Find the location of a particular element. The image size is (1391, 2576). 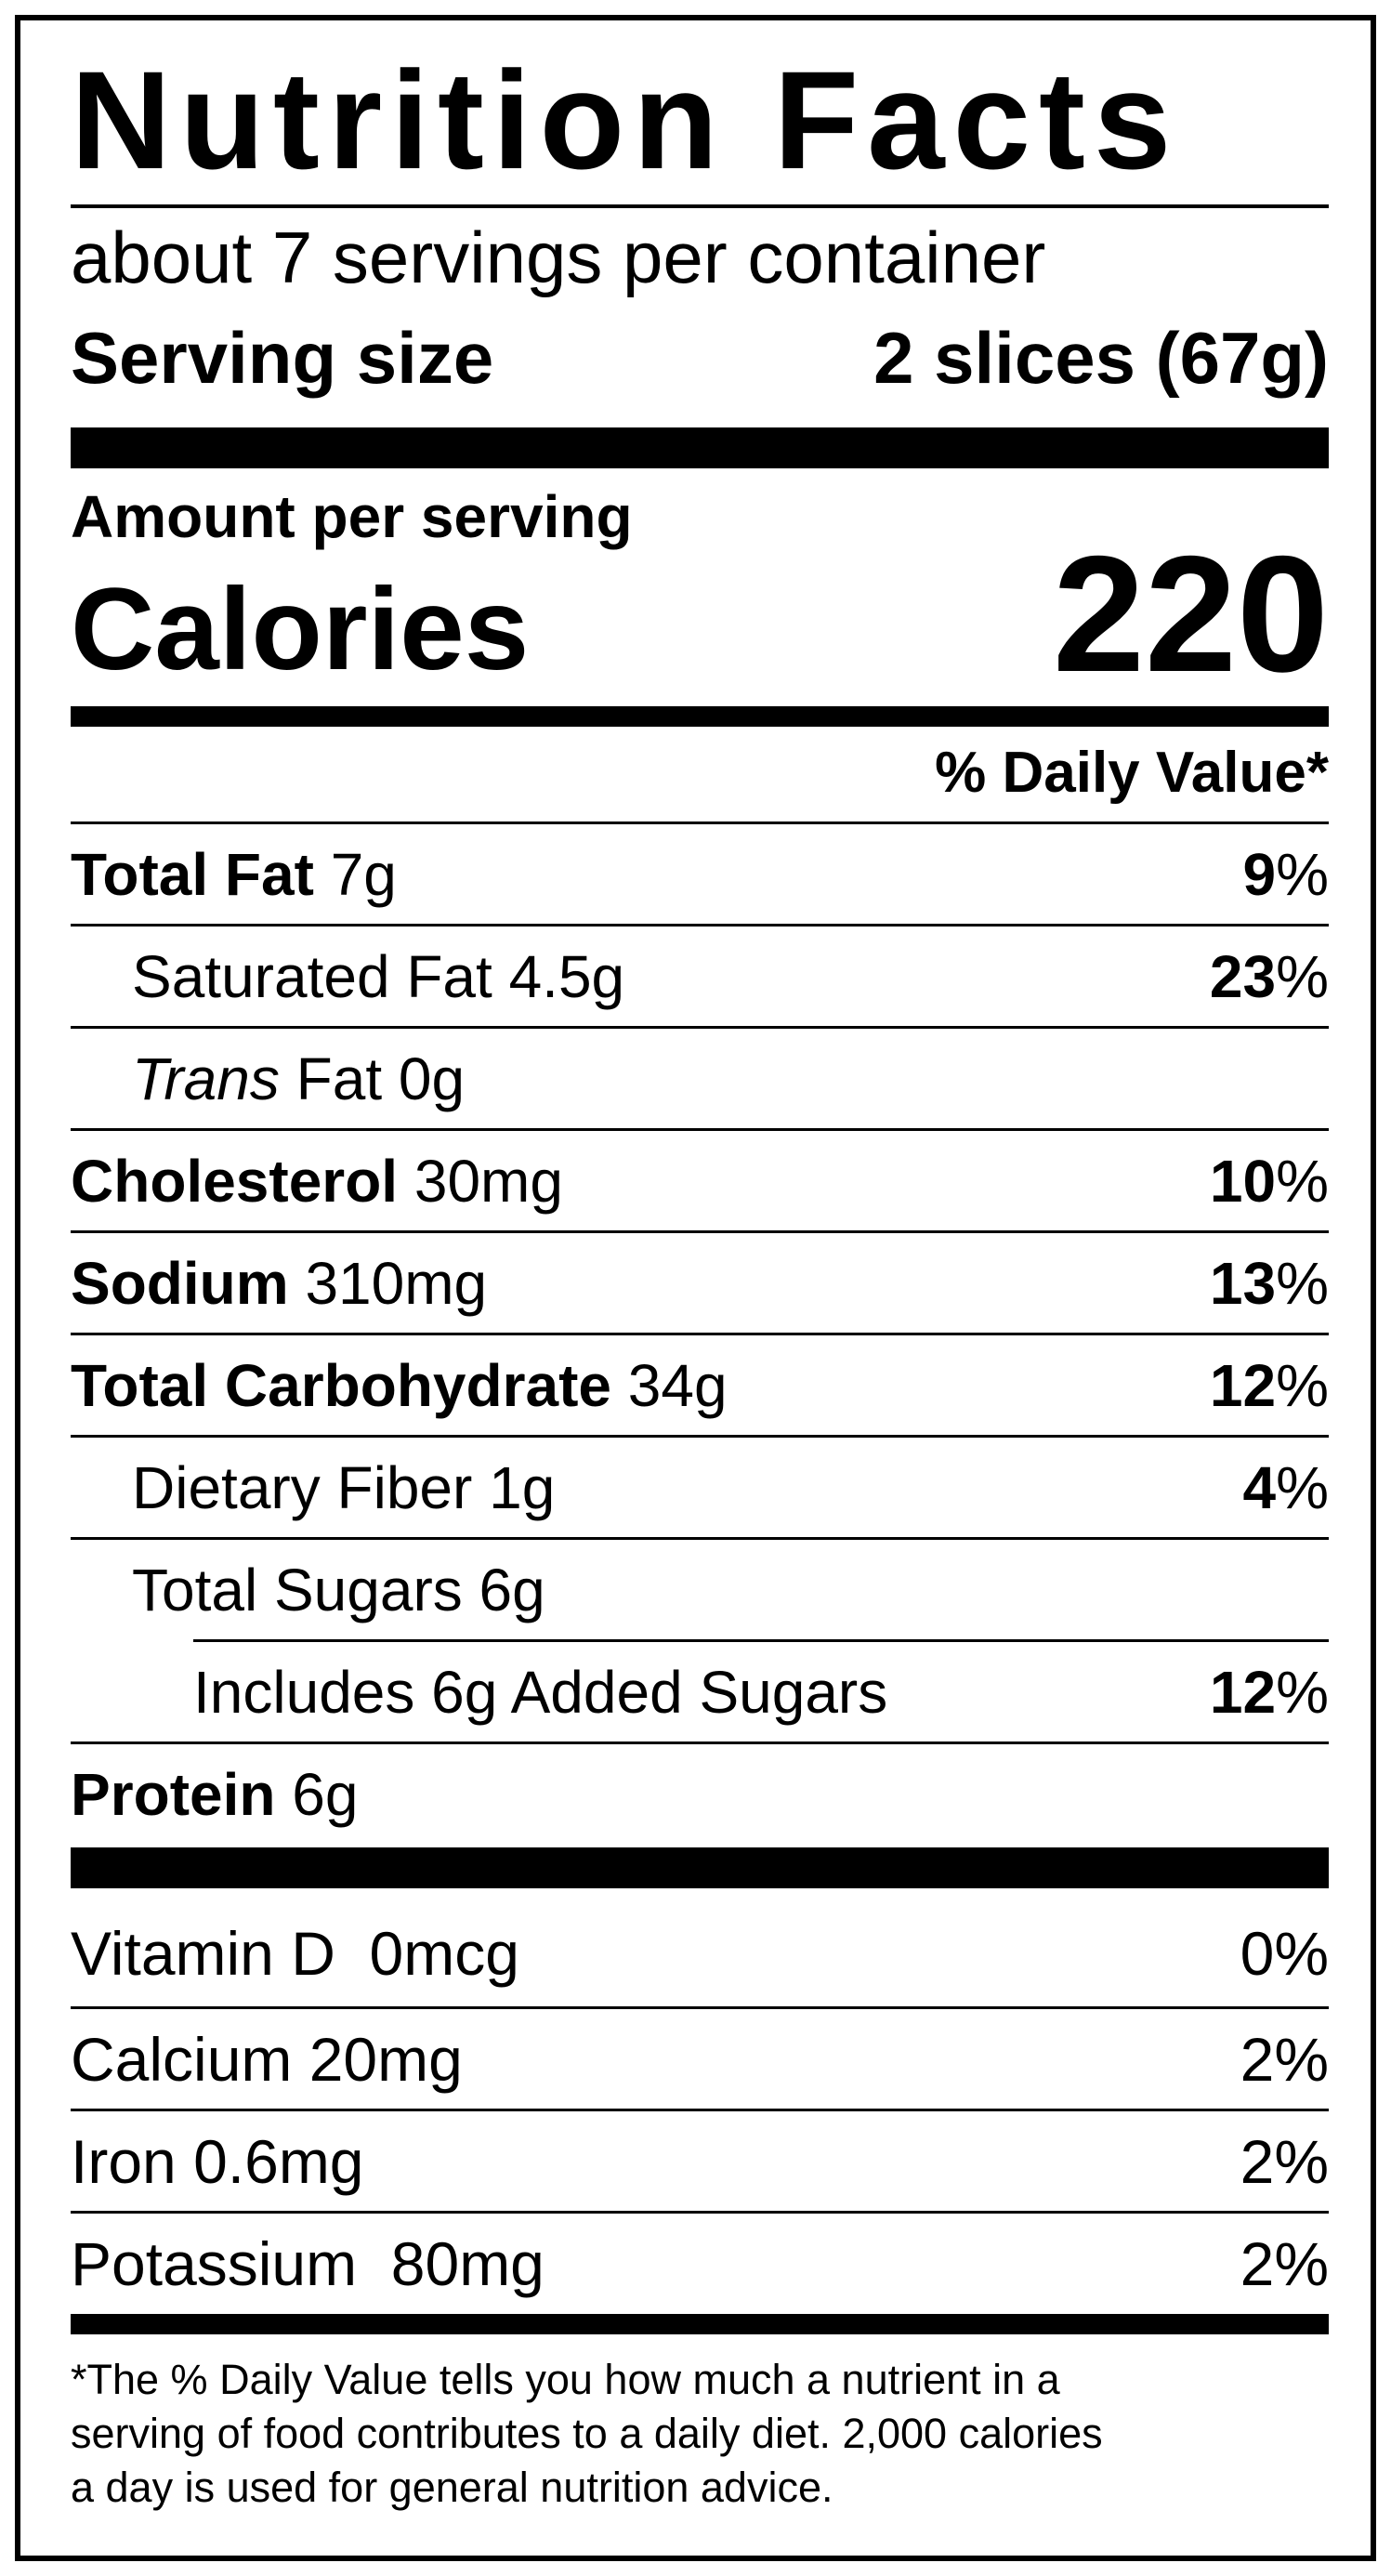

serving-size-row: Serving size 2 slices (67g) is located at coordinates (700, 358).